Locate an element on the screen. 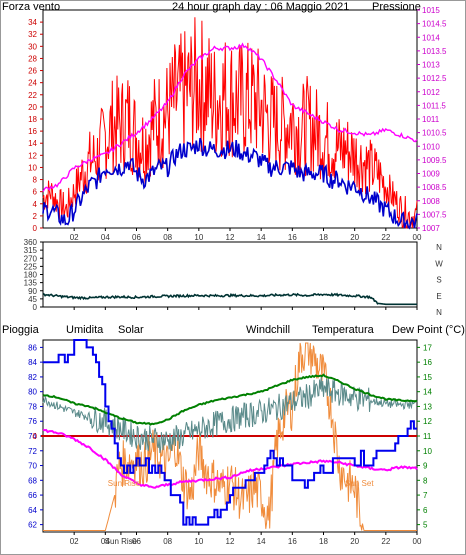 The image size is (466, 555). rain-zero-label: 0 is located at coordinates (35, 436).